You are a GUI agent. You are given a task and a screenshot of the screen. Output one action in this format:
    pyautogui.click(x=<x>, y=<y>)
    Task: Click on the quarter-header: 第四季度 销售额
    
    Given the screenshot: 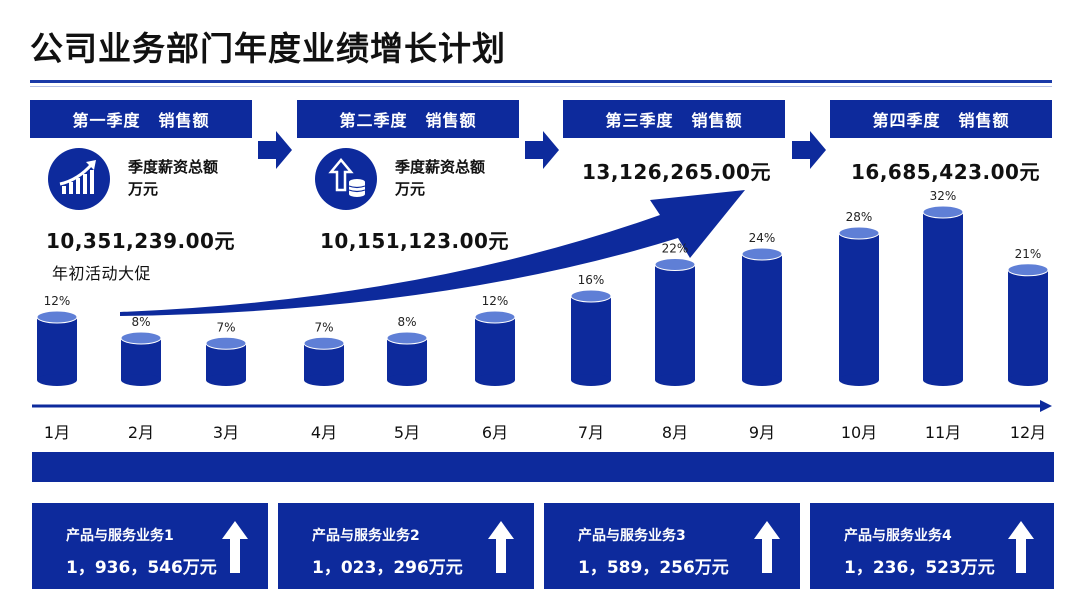 What is the action you would take?
    pyautogui.click(x=941, y=119)
    